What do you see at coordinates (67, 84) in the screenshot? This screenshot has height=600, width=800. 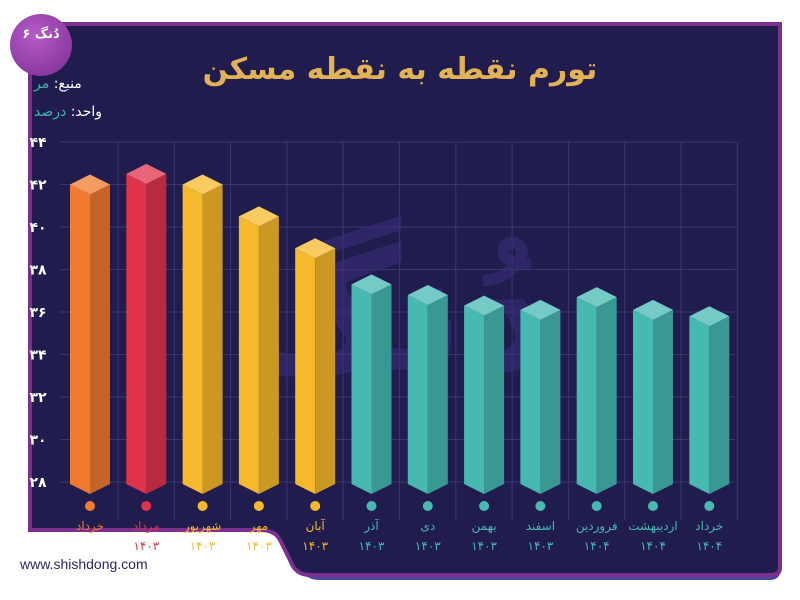 I see `source-label: منبع:` at bounding box center [67, 84].